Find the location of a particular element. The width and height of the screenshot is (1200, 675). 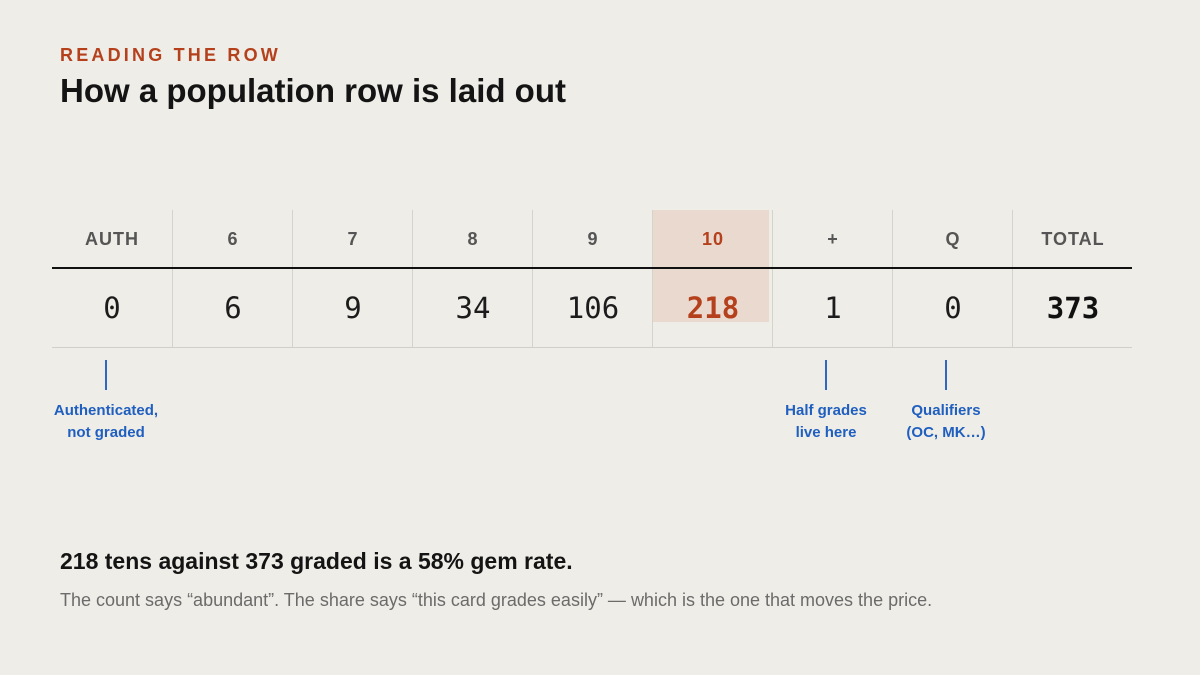

column-grade-10-highlighted: 10 218 is located at coordinates (712, 279).